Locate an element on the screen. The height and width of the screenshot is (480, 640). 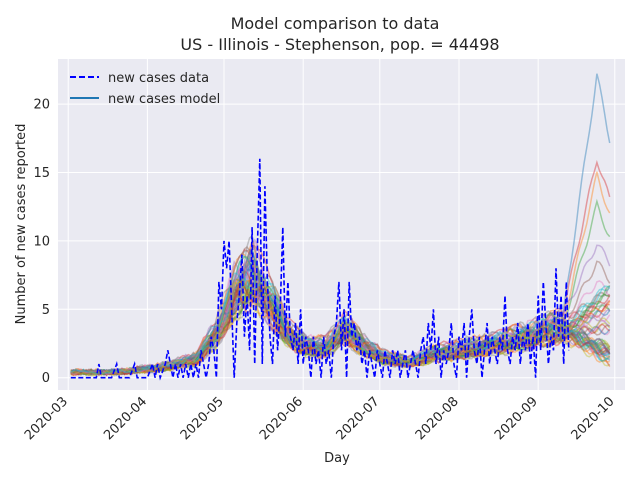
x-tick-label: 2020-05 is located at coordinates (202, 418).